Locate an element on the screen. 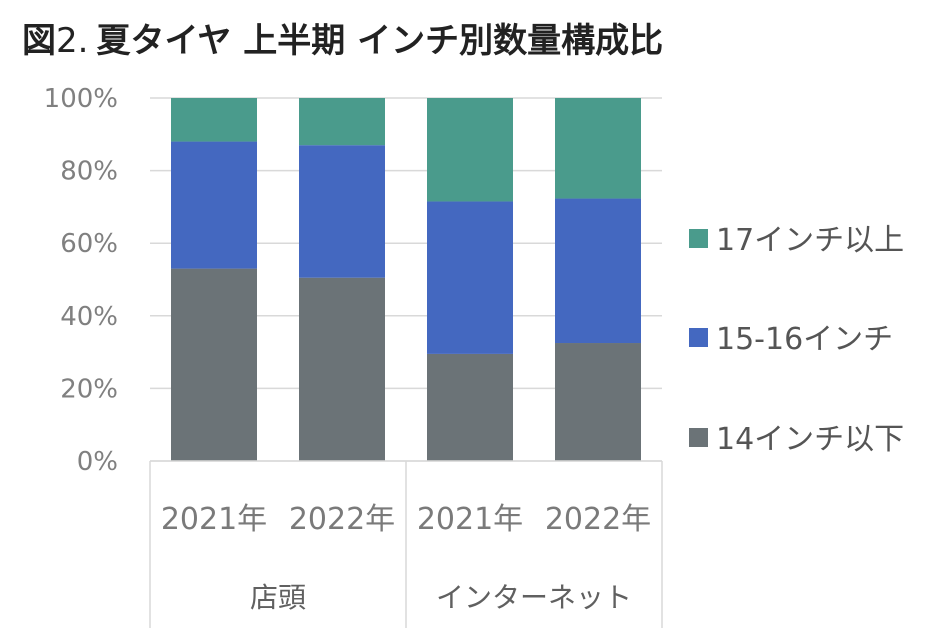 This screenshot has height=628, width=940. x-group-label: インターネット is located at coordinates (534, 597).